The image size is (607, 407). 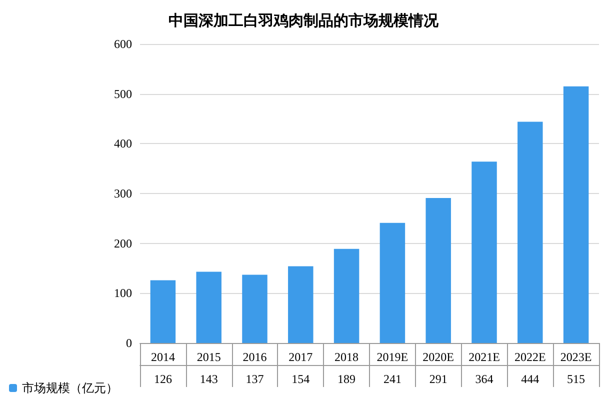 What do you see at coordinates (347, 379) in the screenshot?
I see `data-label: 189` at bounding box center [347, 379].